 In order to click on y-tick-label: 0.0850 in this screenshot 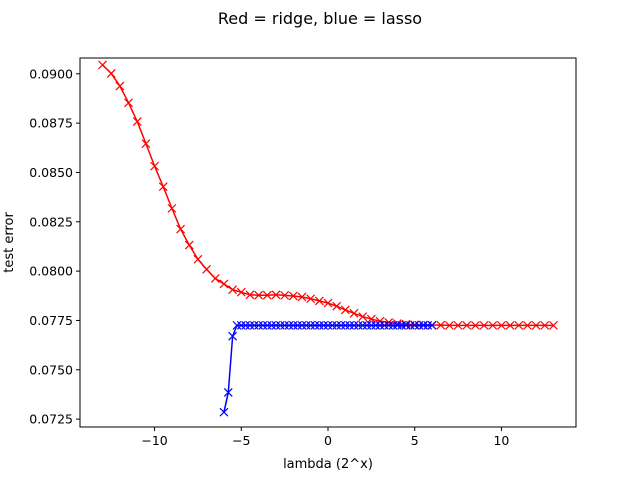, I will do `click(51, 172)`.